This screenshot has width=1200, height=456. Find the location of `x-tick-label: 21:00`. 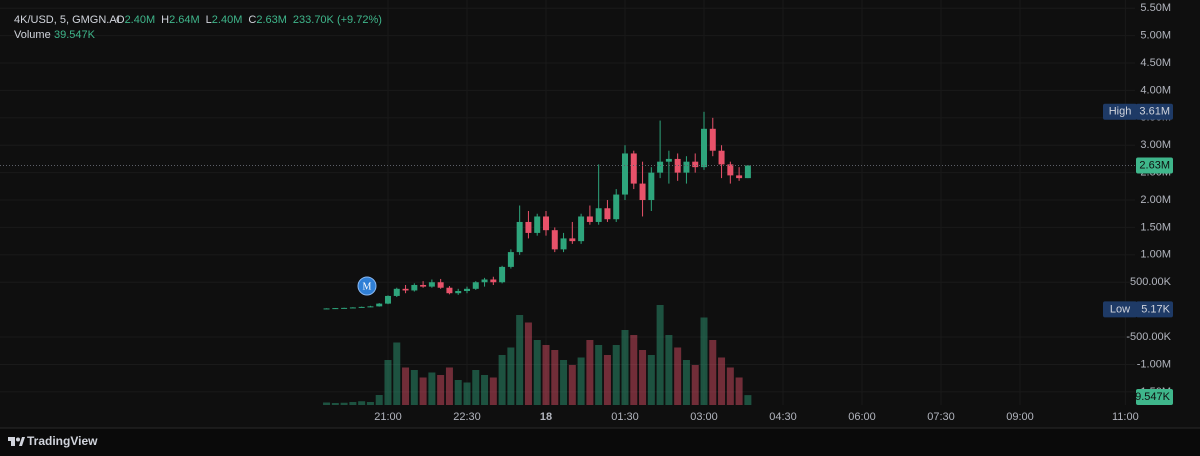

x-tick-label: 21:00 is located at coordinates (388, 417).